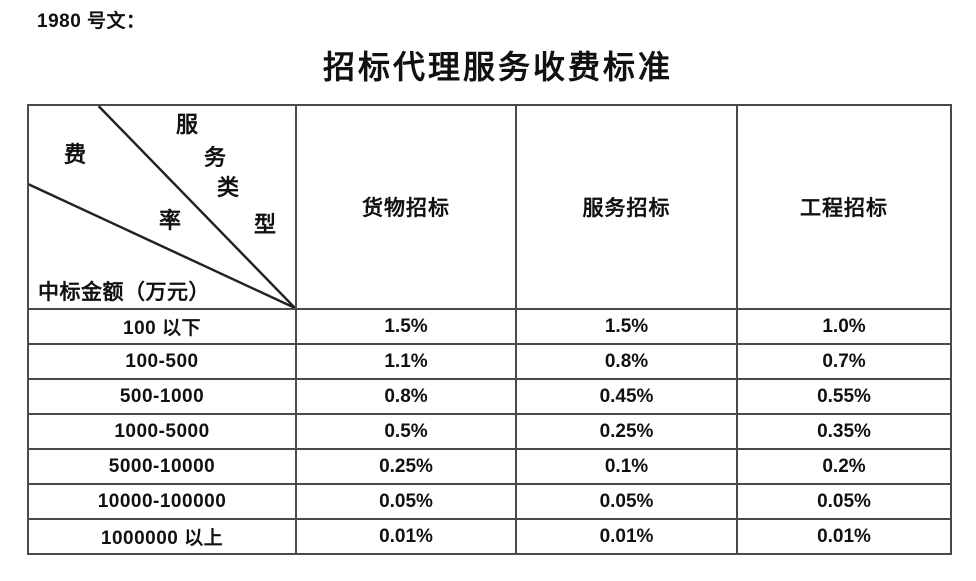 This screenshot has width=976, height=581. I want to click on table-row: 1000000 以上 0.01% 0.01% 0.01%, so click(489, 536).